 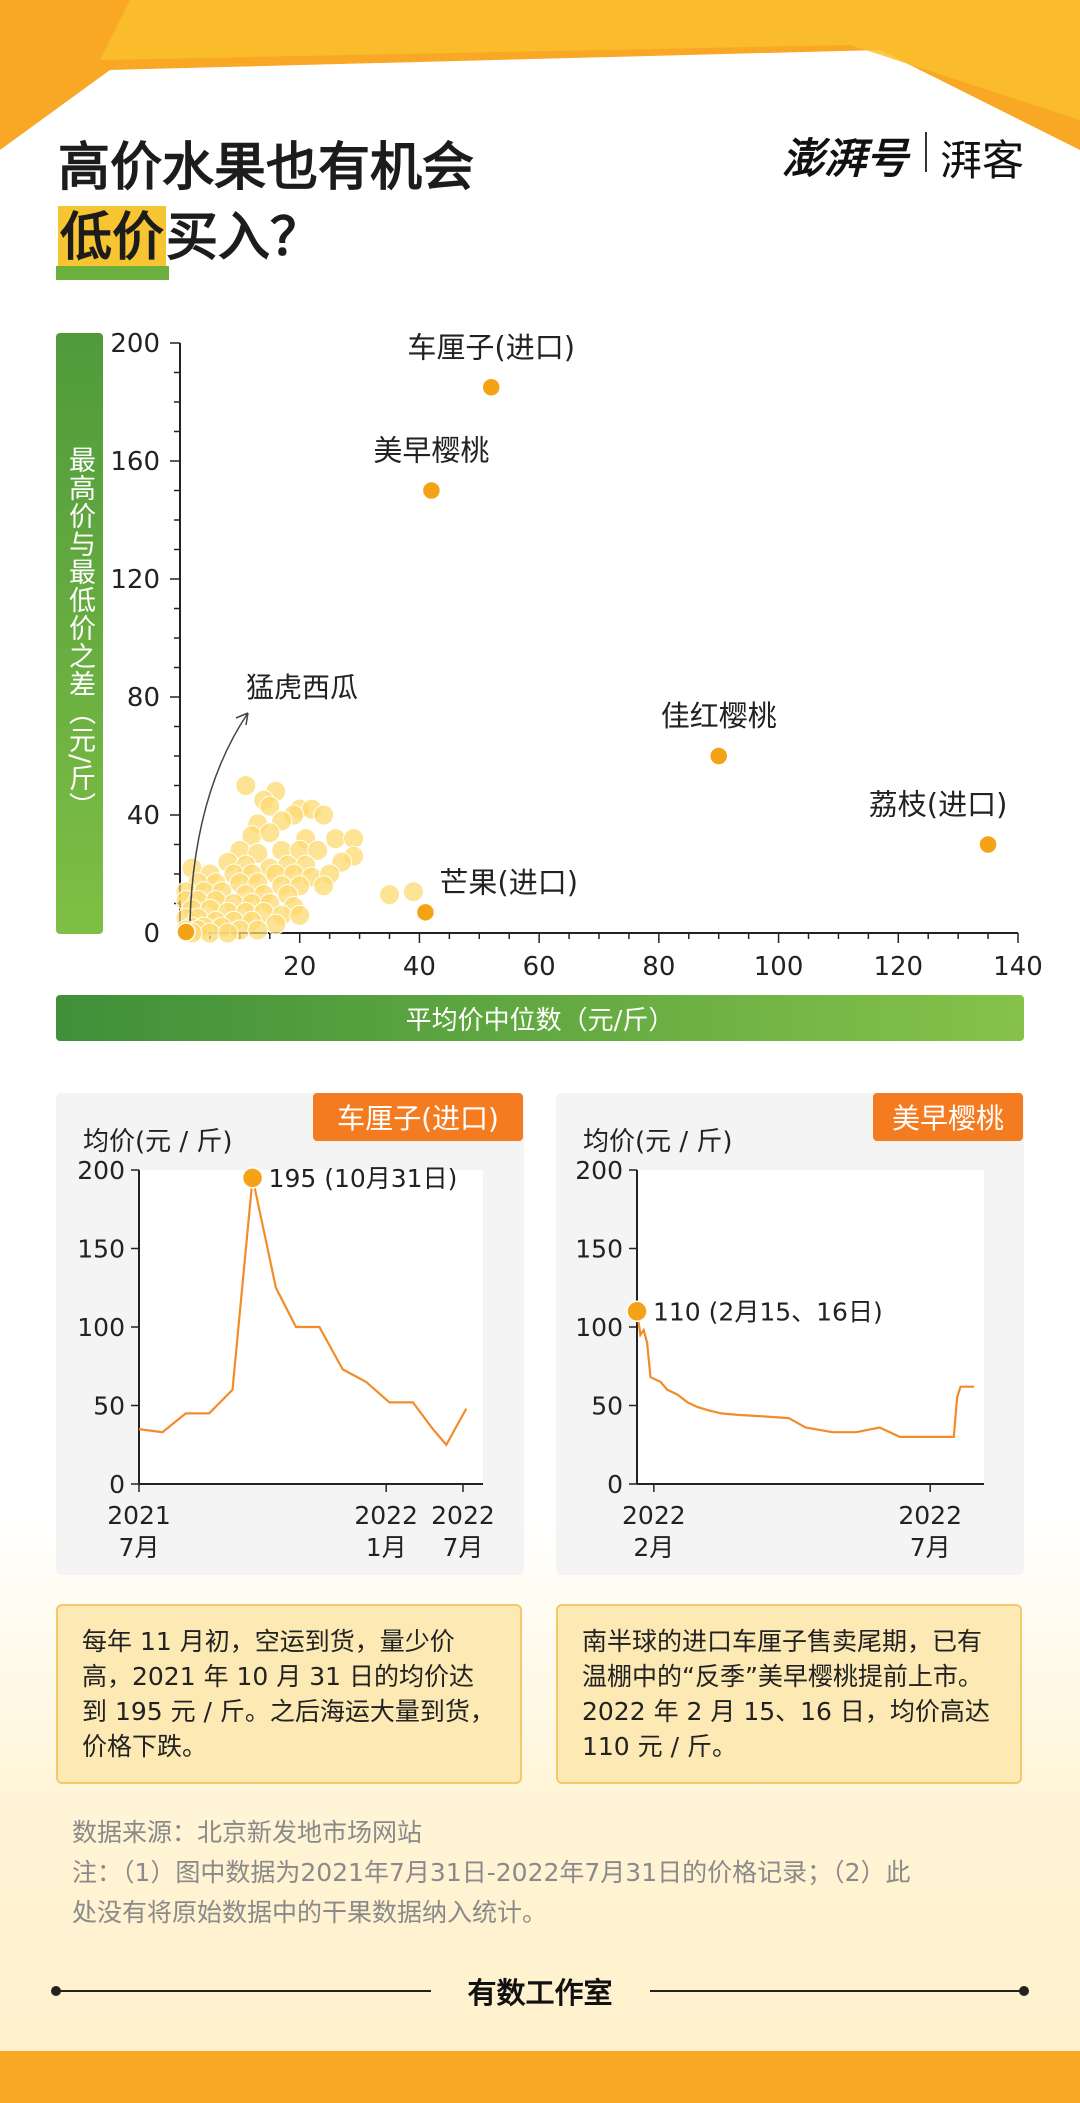 I want to click on source-line-3: 处没有将原始数据中的干果数据纳入统计。, so click(x=310, y=1912).